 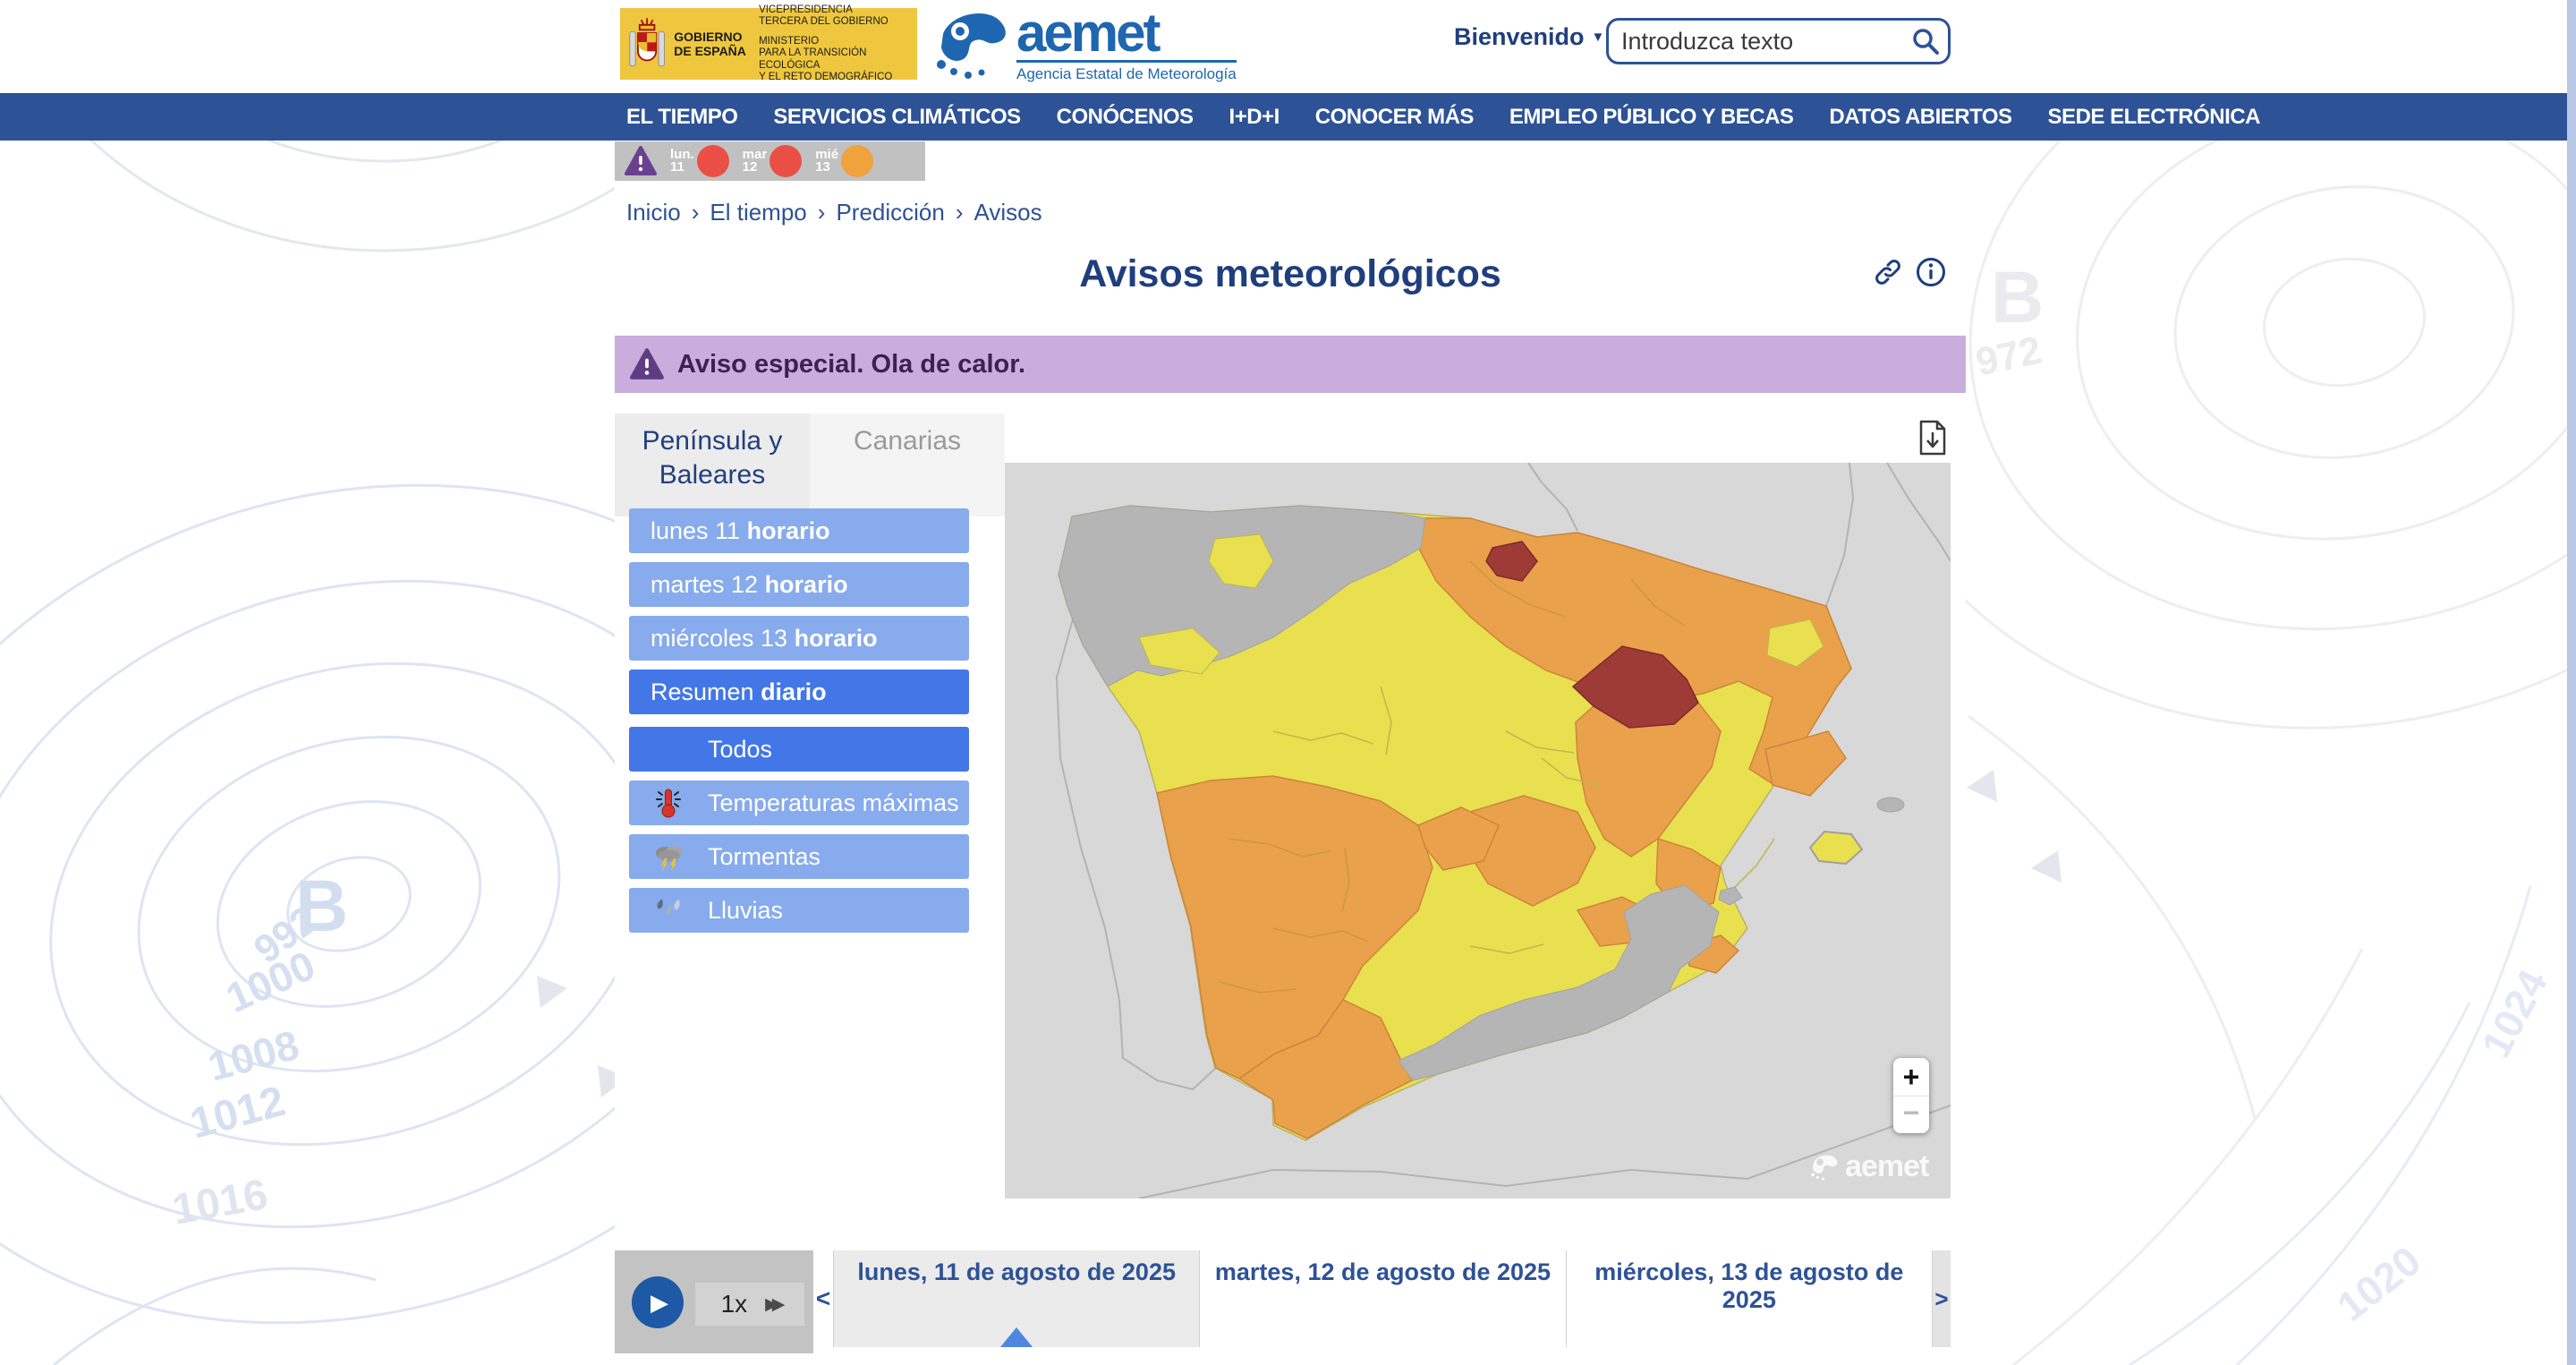 I want to click on warning-days-strip: lun. 11 mar 12 mié 13, so click(x=770, y=161).